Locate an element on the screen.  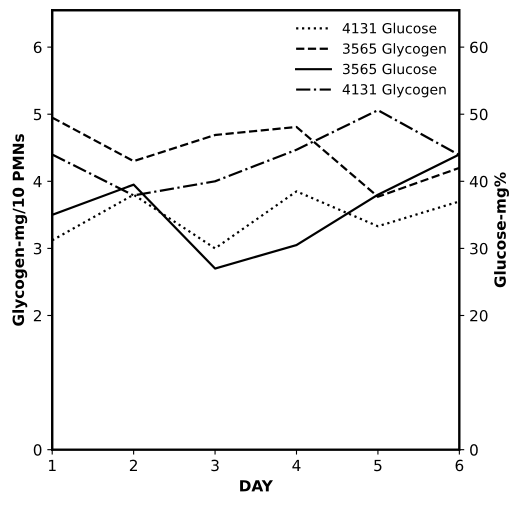
y-axis-title: Glycogen-mg/10 PMNs is located at coordinates (20, 230).